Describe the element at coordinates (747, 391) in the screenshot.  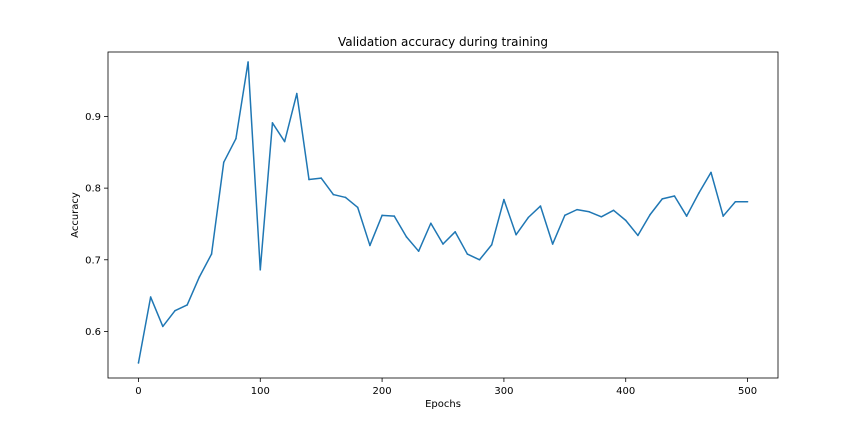
I see `x-tick-label: 500` at that location.